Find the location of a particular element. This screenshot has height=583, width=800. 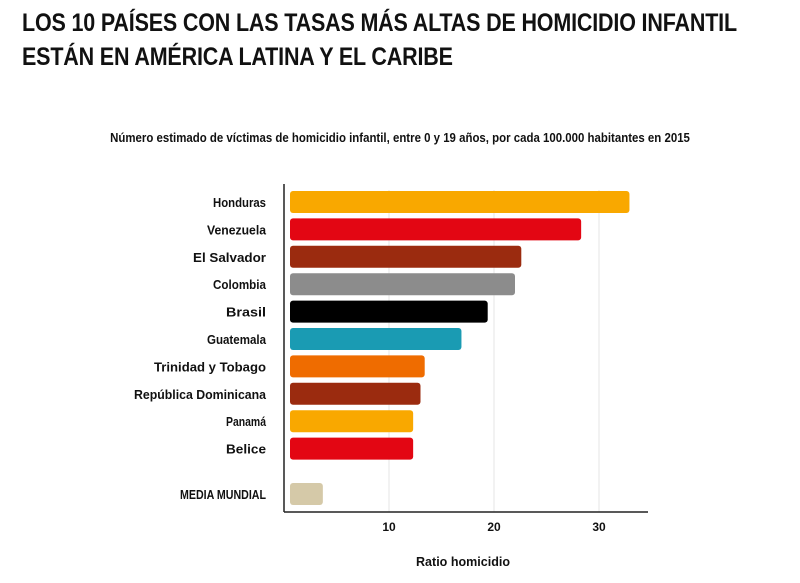

category-label: Honduras is located at coordinates (239, 202).